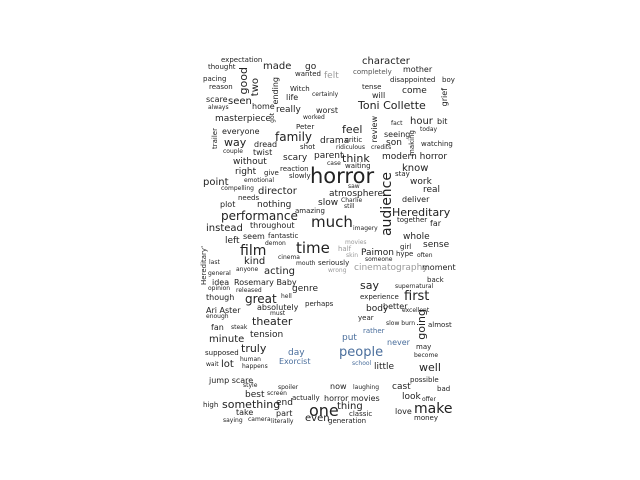 This screenshot has height=480, width=640. Describe the element at coordinates (402, 174) in the screenshot. I see `word: stay` at that location.